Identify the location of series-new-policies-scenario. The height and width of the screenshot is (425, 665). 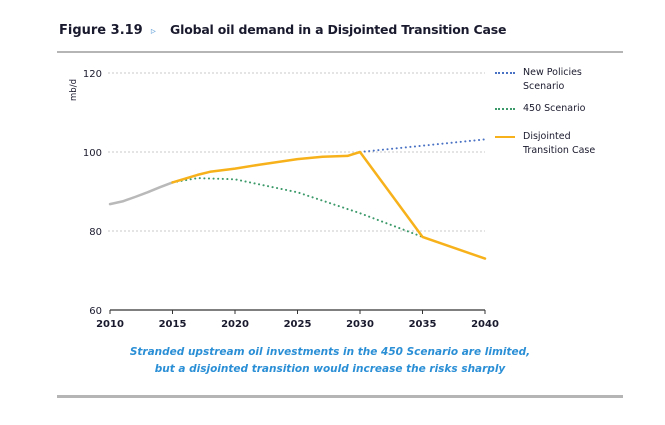
(422, 145).